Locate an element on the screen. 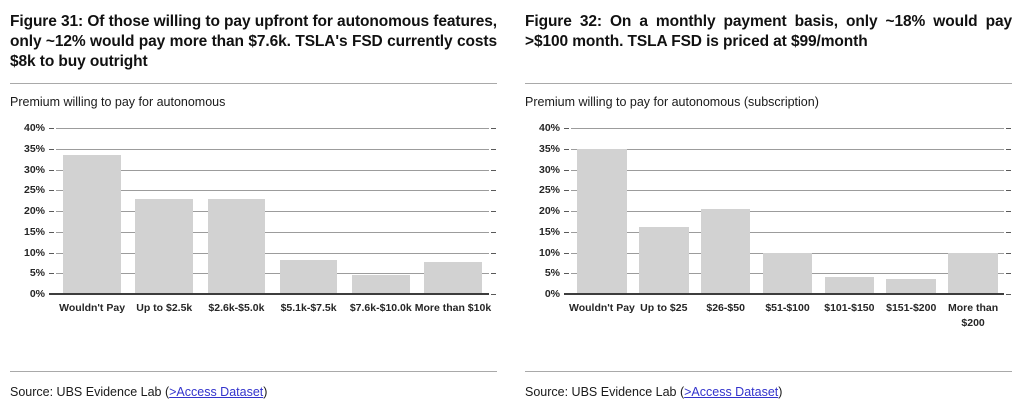 This screenshot has width=1024, height=413. x-tick-label-text: $26-$50 is located at coordinates (725, 308).